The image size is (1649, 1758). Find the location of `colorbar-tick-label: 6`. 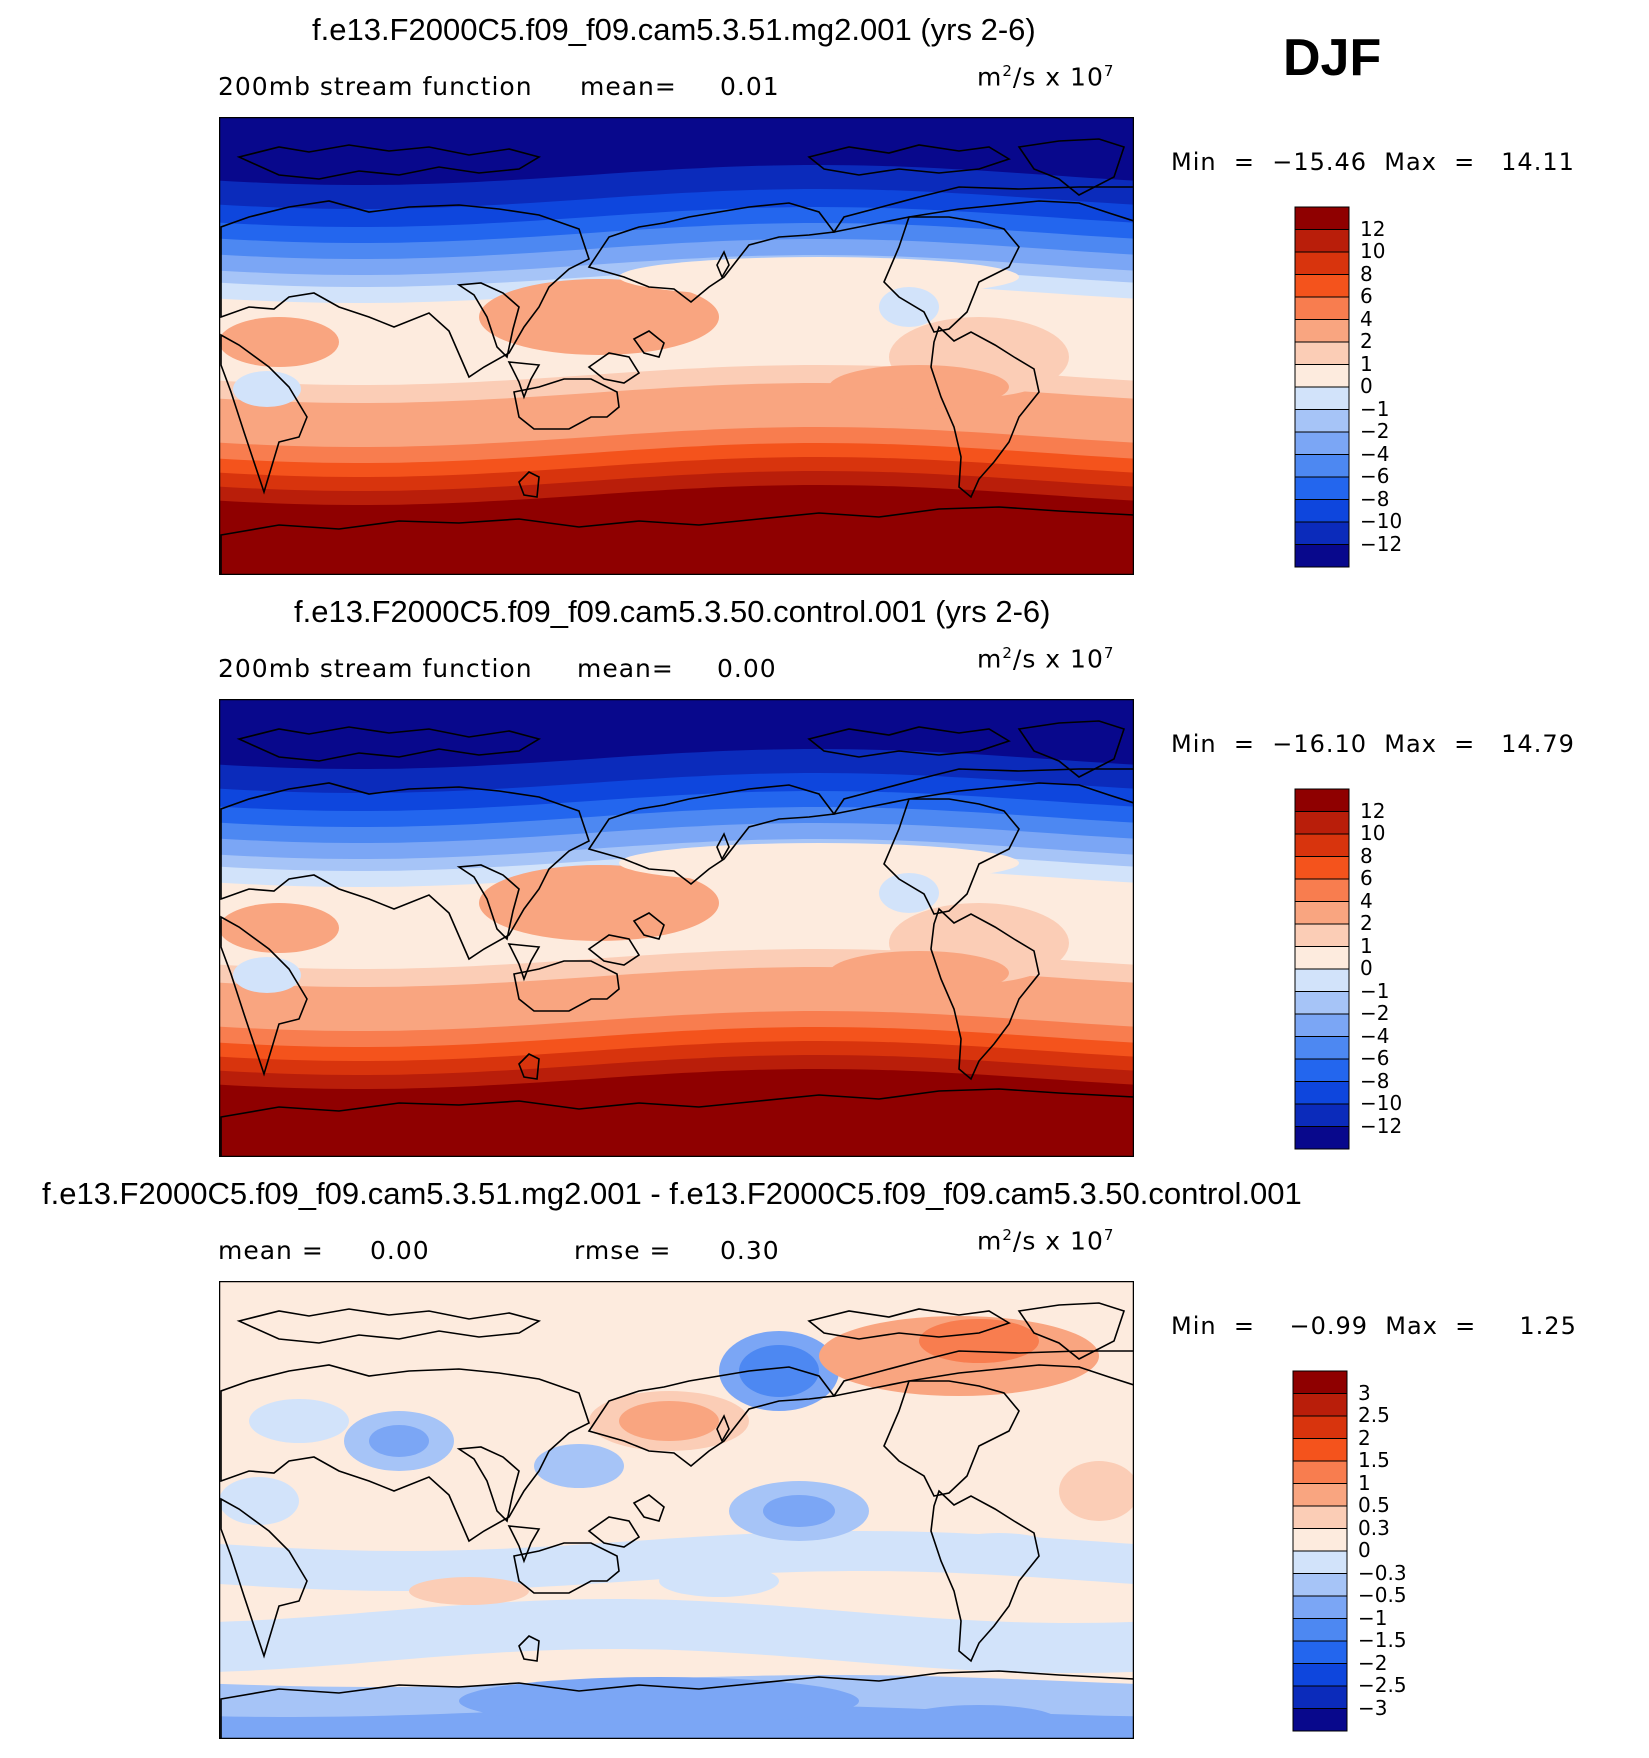

colorbar-tick-label: 6 is located at coordinates (1366, 296).